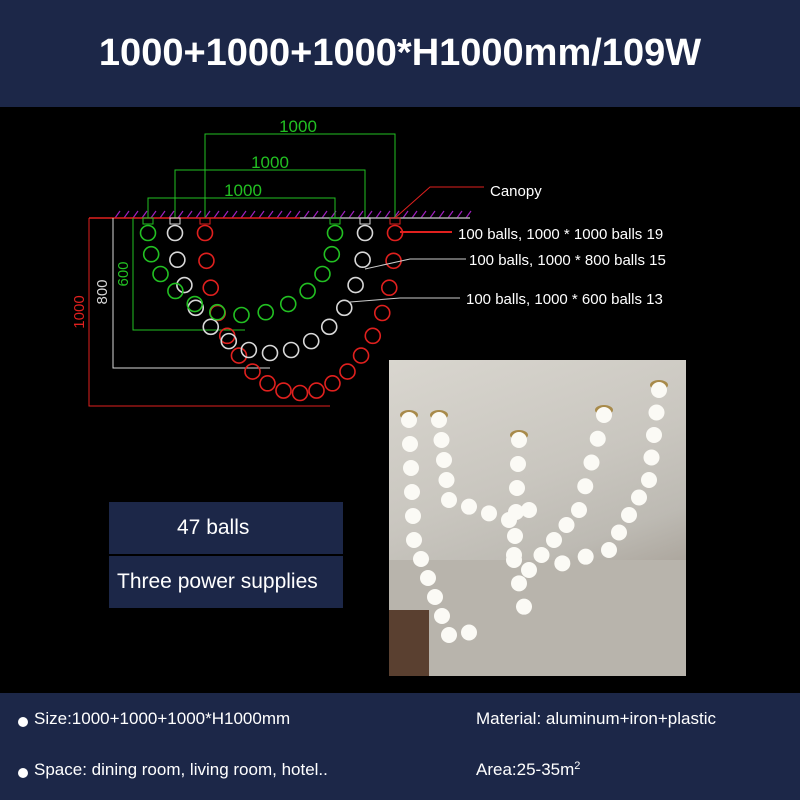 This screenshot has height=800, width=800. I want to click on product-photo, so click(537, 518).